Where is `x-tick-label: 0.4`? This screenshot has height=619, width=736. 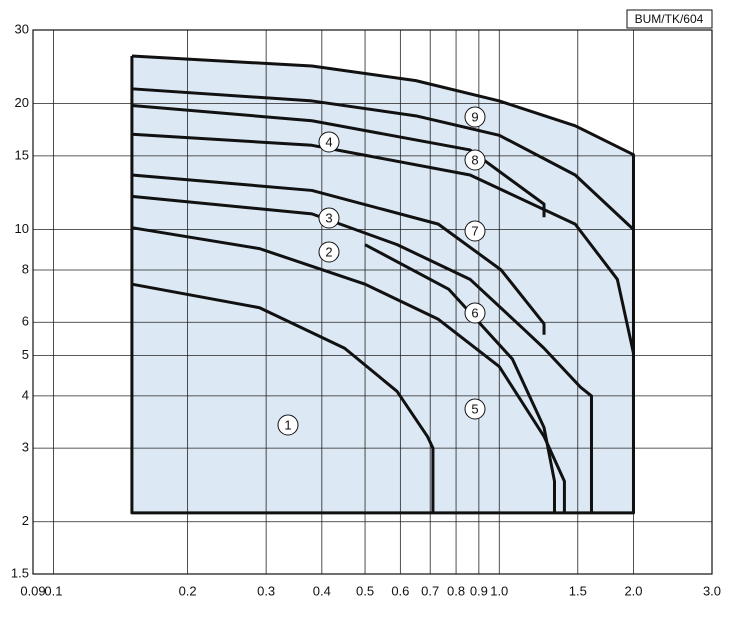 x-tick-label: 0.4 is located at coordinates (322, 590).